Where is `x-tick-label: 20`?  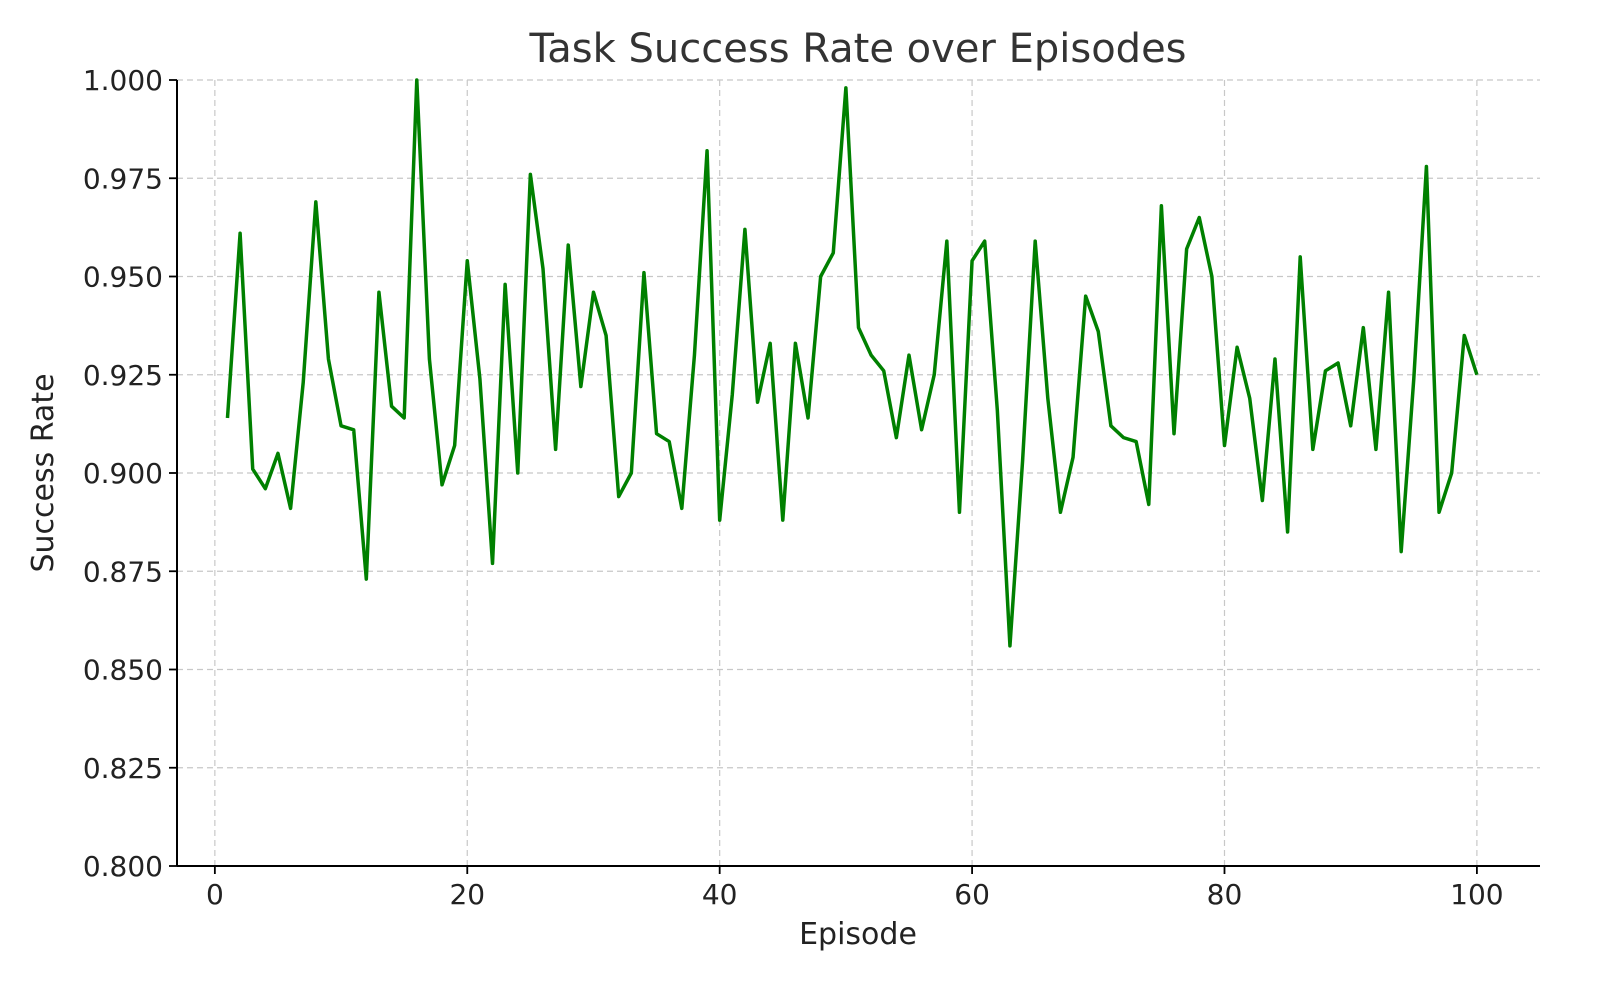
x-tick-label: 20 is located at coordinates (467, 894).